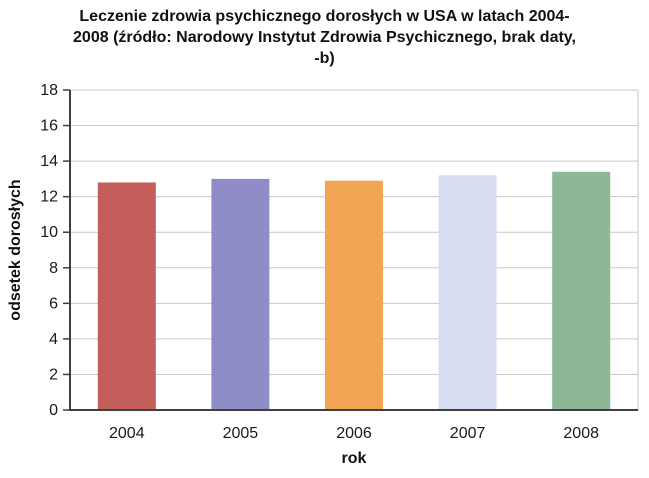  What do you see at coordinates (354, 458) in the screenshot?
I see `x-axis-label: rok` at bounding box center [354, 458].